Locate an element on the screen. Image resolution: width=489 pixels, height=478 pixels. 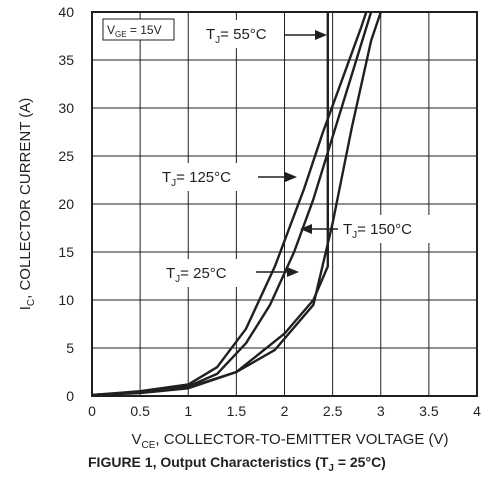
x-tick-label: 0.5 is located at coordinates (140, 411).